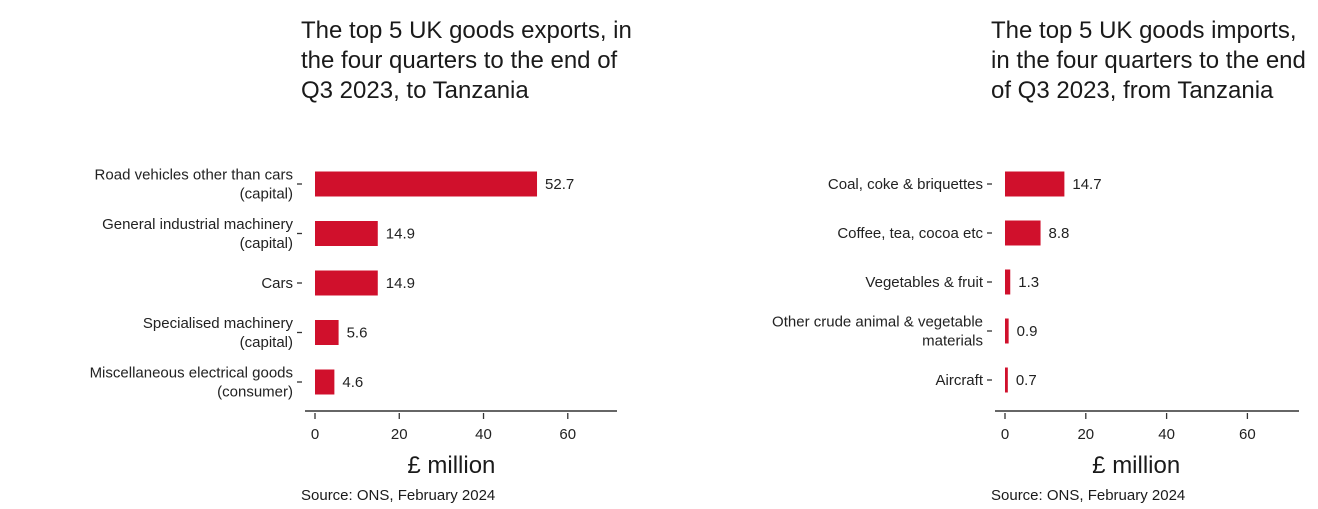  I want to click on category-label: Coal, coke & briquettes, so click(905, 184).